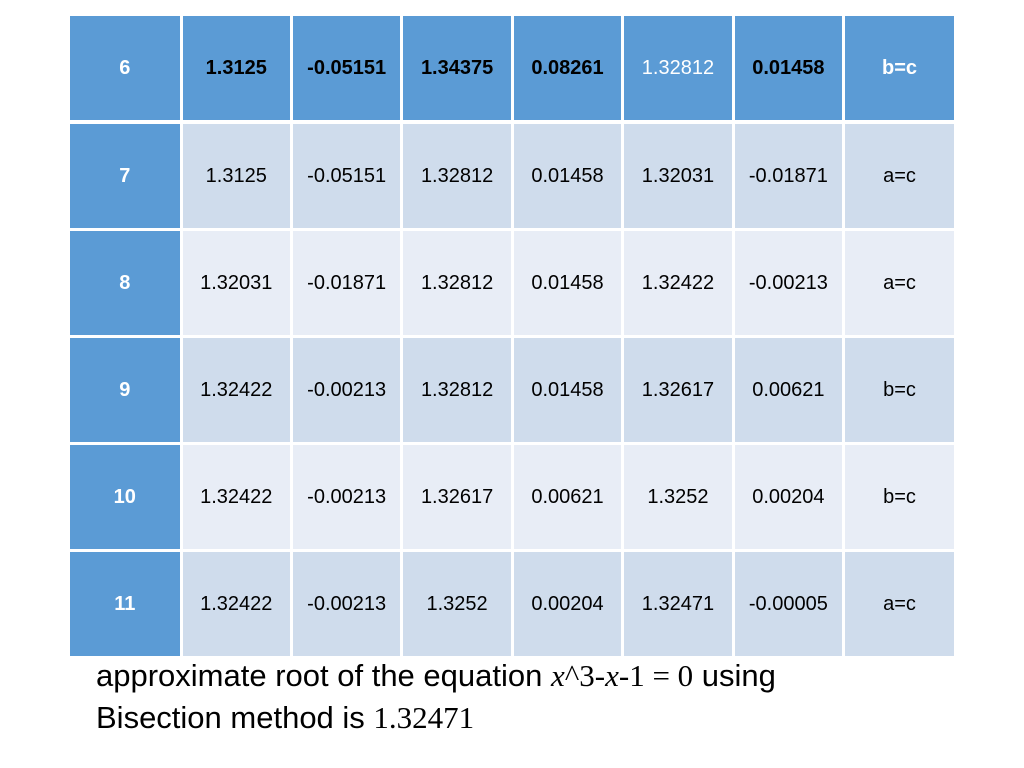 This screenshot has height=768, width=1024. I want to click on caption-line1-tail: using, so click(734, 675).